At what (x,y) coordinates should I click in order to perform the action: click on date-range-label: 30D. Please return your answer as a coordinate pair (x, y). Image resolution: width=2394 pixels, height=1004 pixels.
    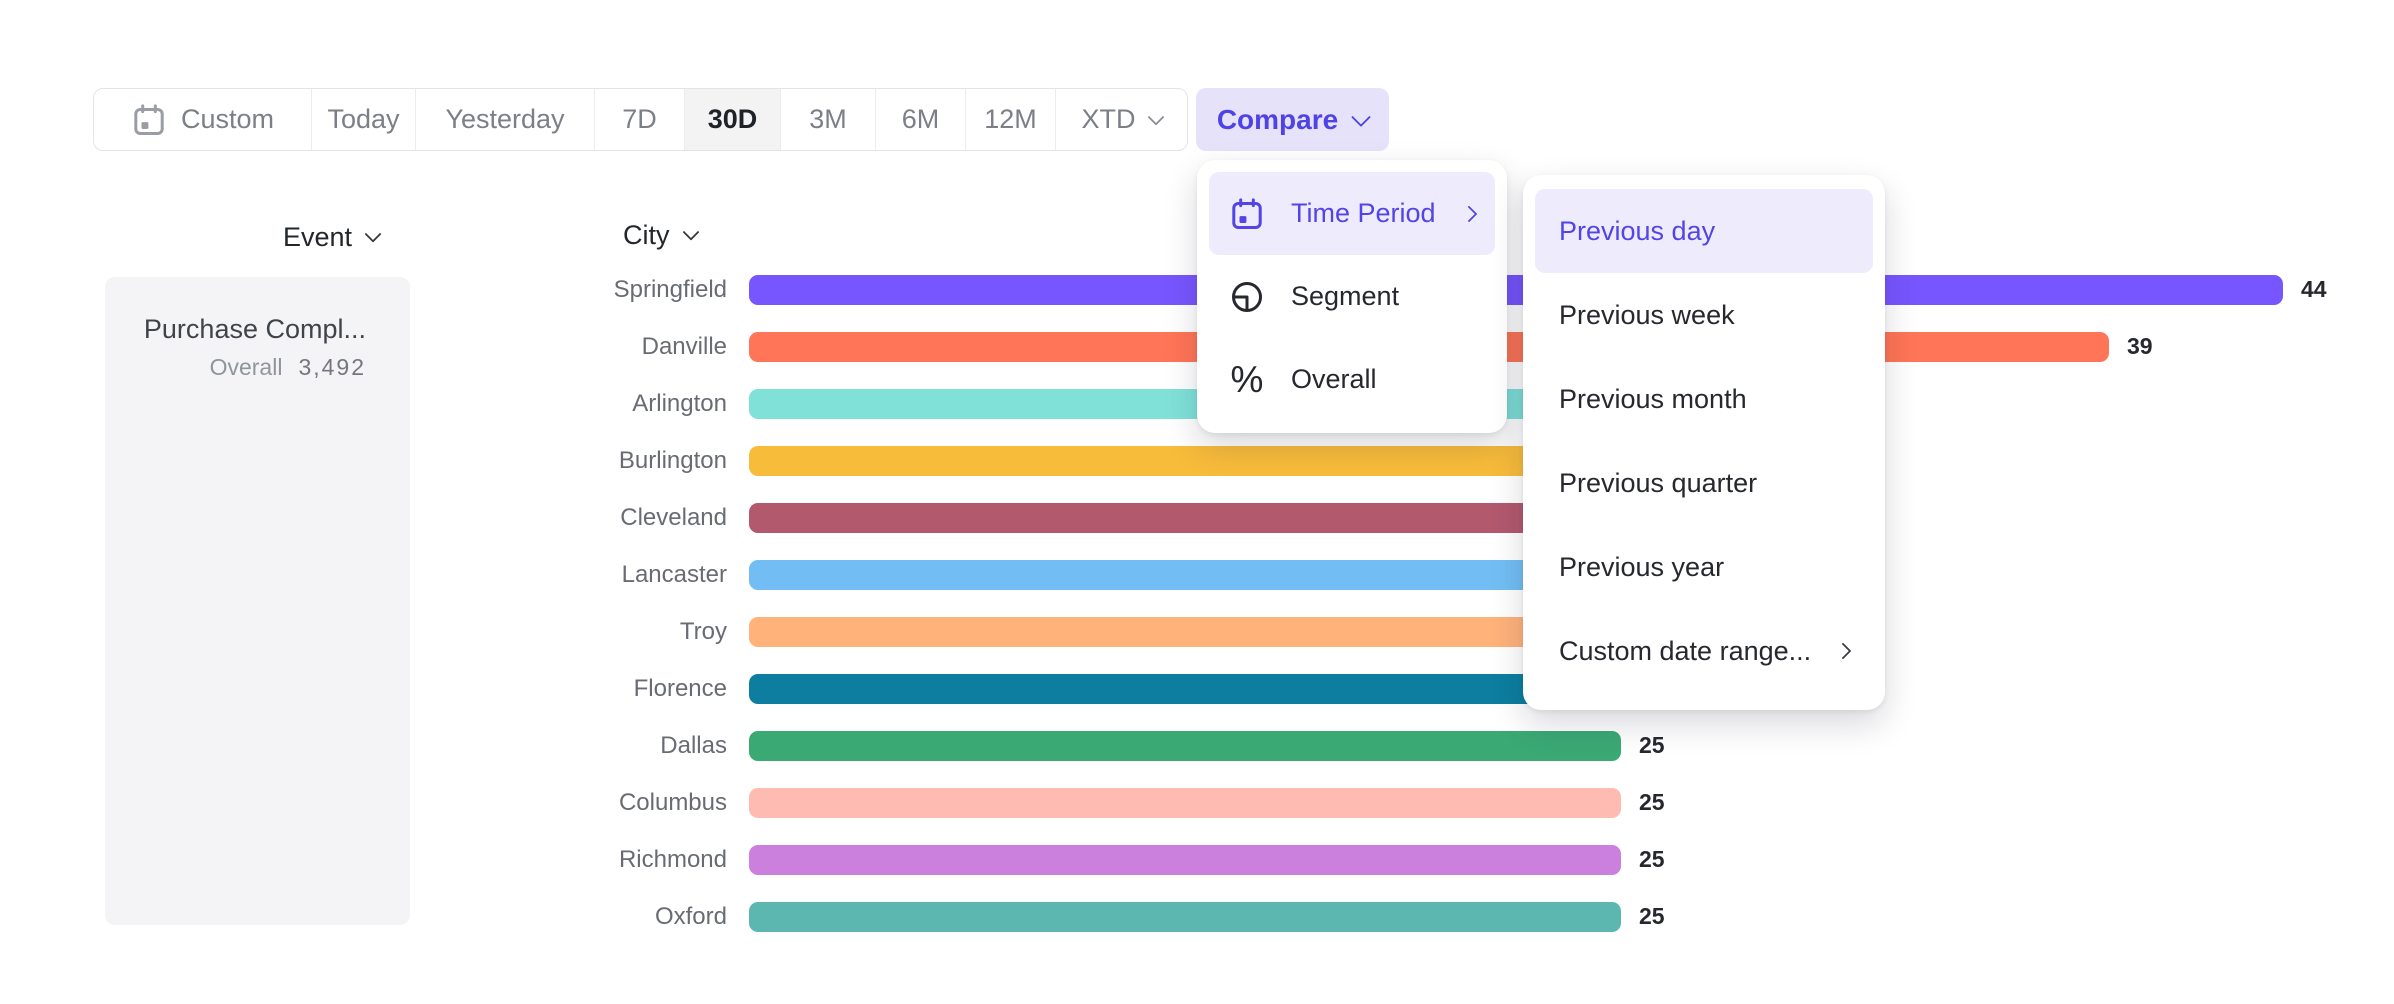
    Looking at the image, I should click on (732, 119).